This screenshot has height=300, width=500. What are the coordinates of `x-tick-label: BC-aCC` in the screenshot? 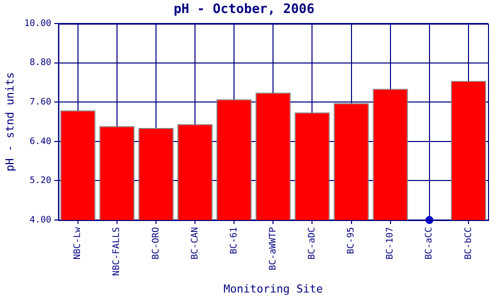 It's located at (429, 243).